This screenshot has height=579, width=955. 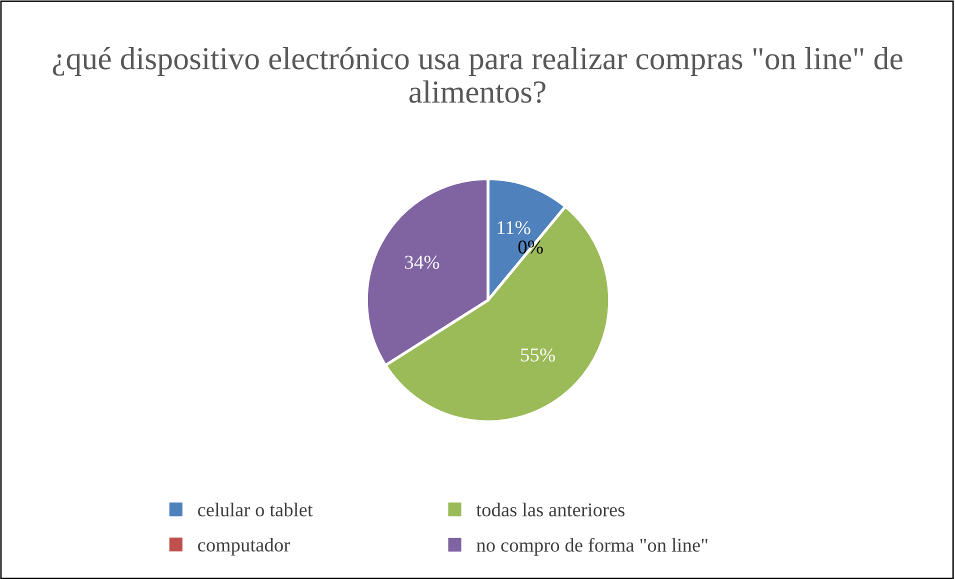 What do you see at coordinates (550, 509) in the screenshot?
I see `legend-label: todas las anteriores` at bounding box center [550, 509].